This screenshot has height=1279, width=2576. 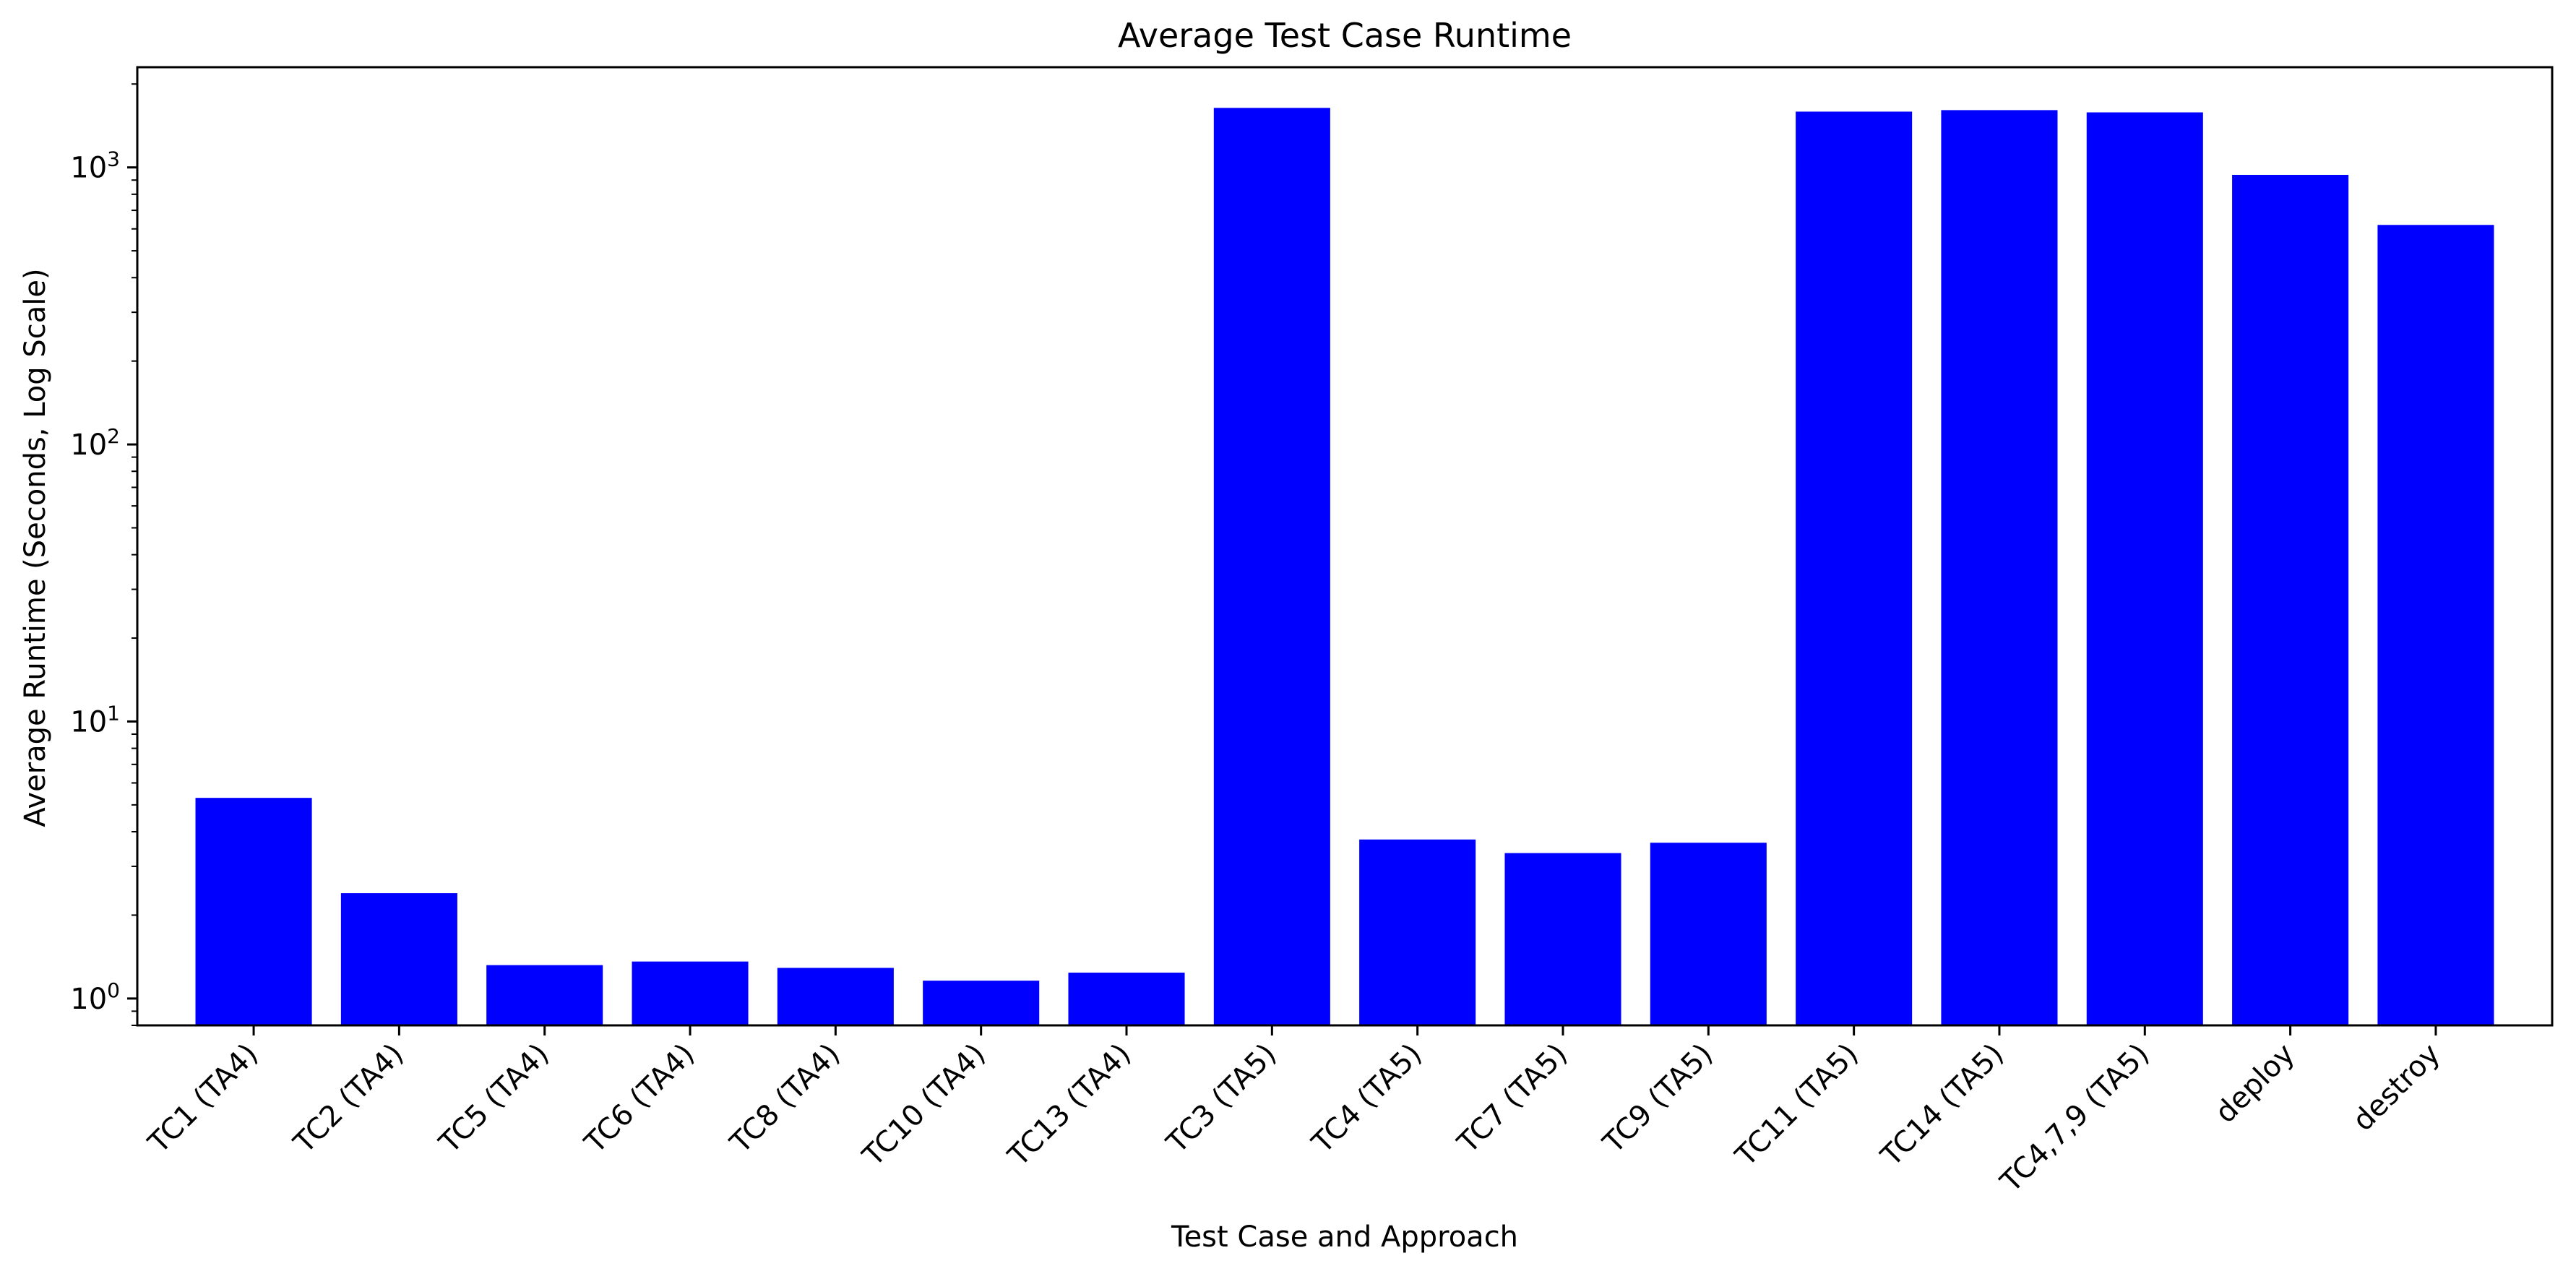 I want to click on x-tick-label: TC3 (TA5), so click(x=1221, y=1099).